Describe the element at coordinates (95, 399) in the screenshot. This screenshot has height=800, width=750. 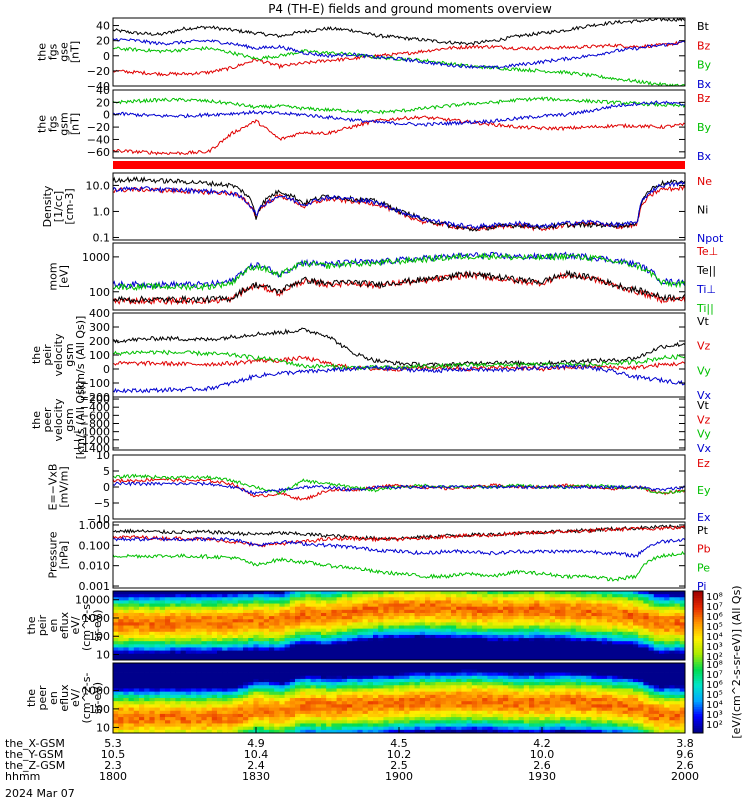
I see `ytick-label-peer_velocity-0: −200` at that location.